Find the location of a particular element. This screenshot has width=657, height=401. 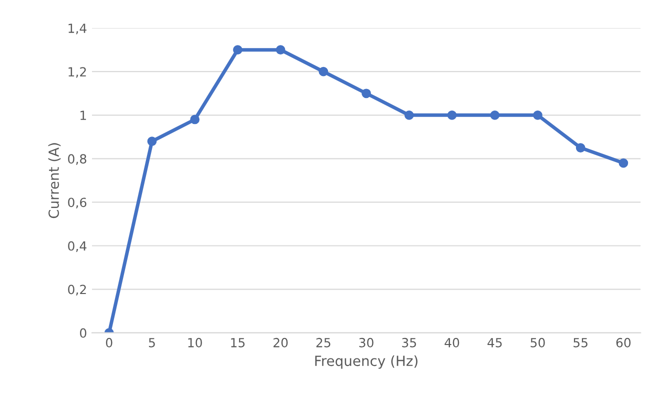

y-tick-label: 1,2 is located at coordinates (77, 72).